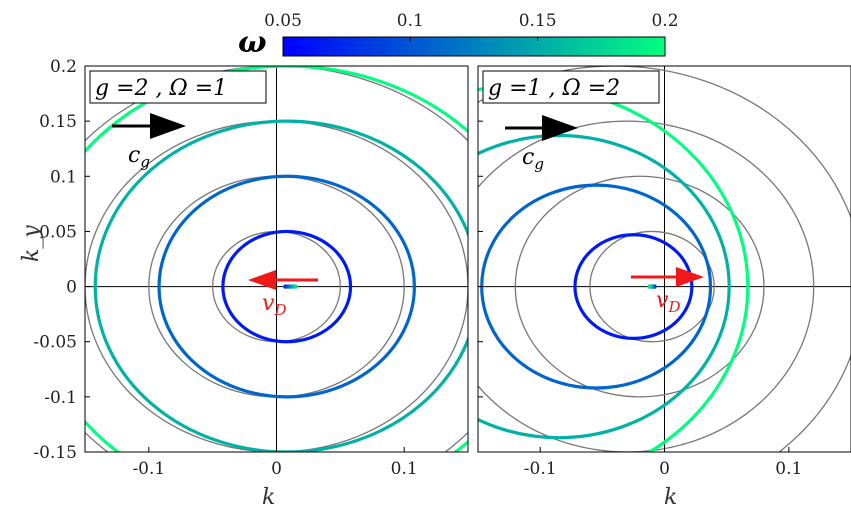 The image size is (851, 511). I want to click on colorbar-tick-label: 0.2, so click(664, 21).